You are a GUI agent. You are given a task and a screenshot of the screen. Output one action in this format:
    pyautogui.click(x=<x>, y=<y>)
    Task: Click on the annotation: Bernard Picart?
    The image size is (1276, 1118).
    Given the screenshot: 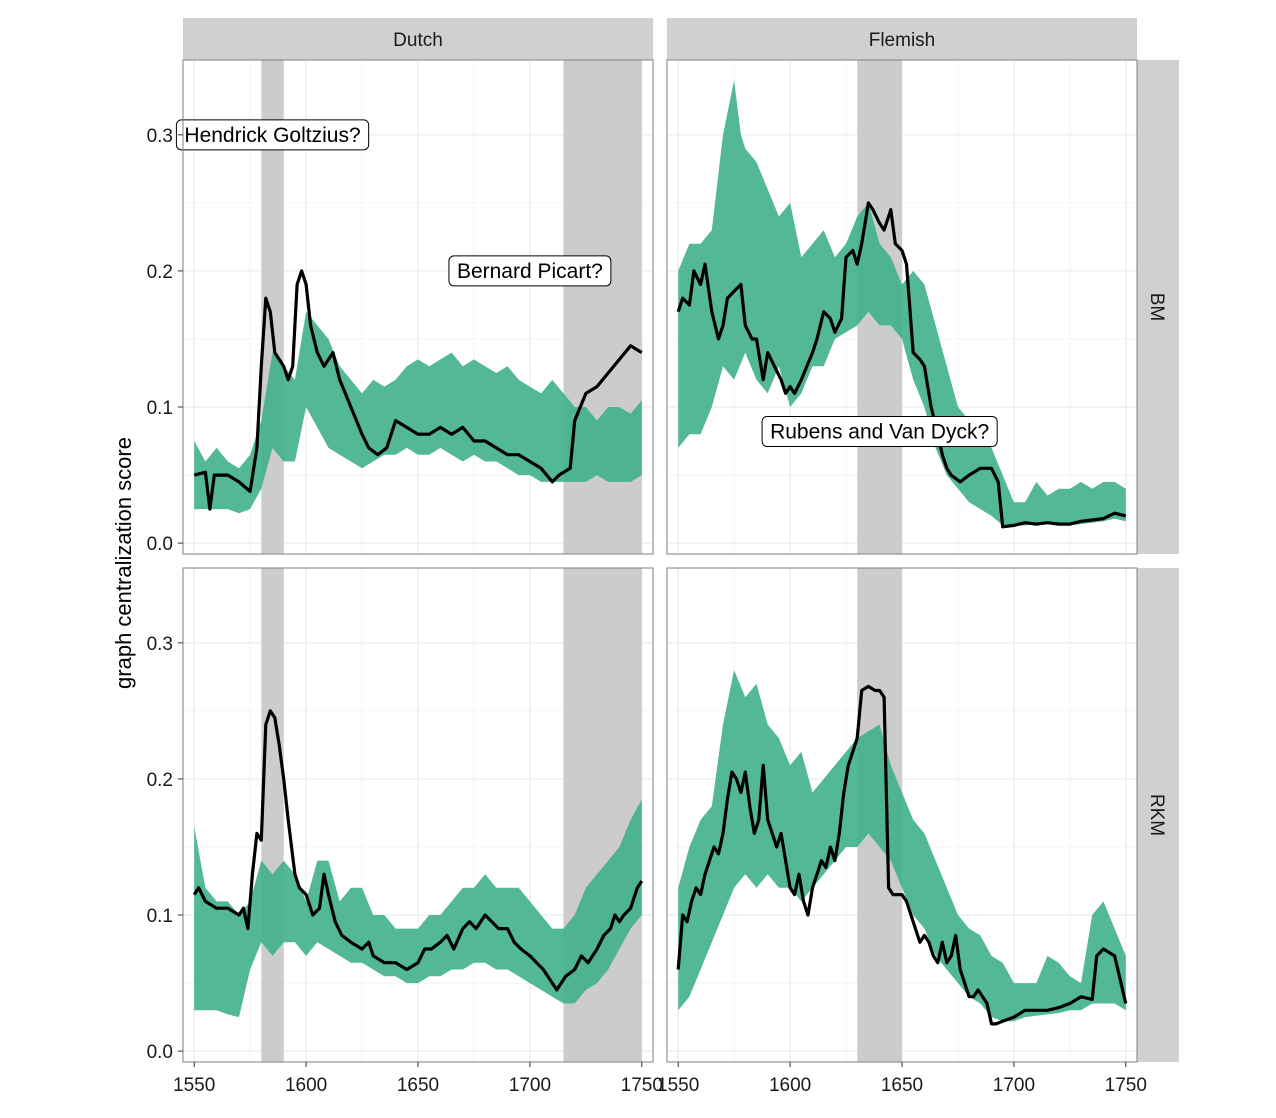 What is the action you would take?
    pyautogui.click(x=530, y=271)
    